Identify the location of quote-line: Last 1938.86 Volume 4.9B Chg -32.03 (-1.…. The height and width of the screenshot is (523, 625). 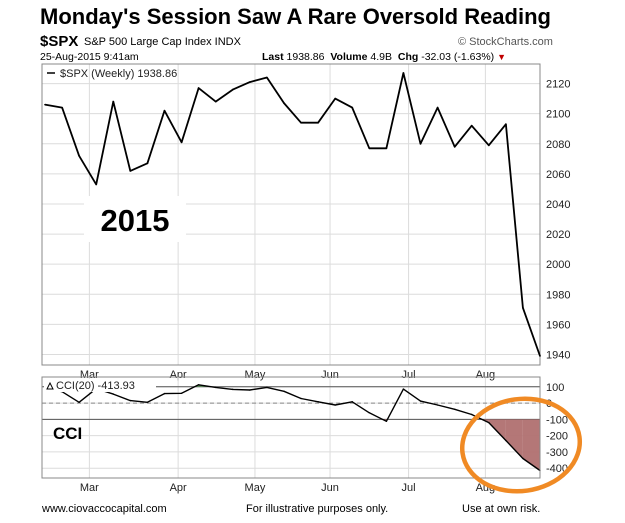
(384, 57).